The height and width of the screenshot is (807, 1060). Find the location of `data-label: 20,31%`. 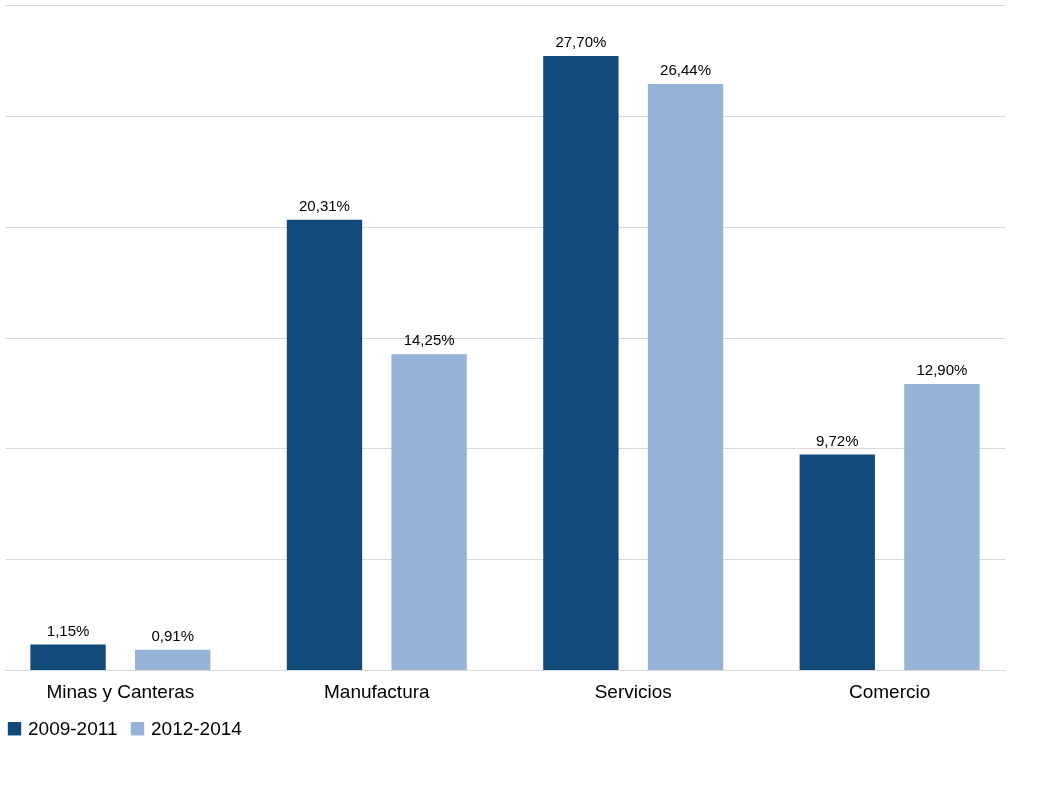

data-label: 20,31% is located at coordinates (324, 205).